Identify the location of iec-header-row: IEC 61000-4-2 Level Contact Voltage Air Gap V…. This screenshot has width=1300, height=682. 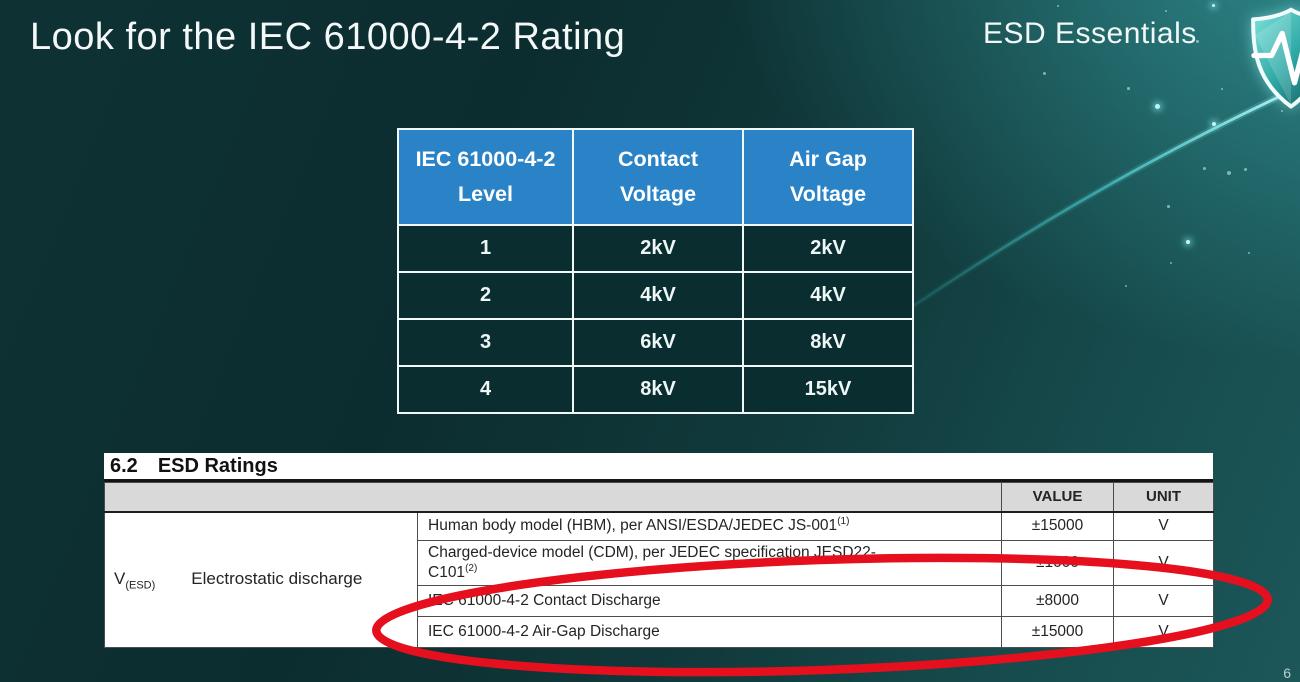
(655, 177).